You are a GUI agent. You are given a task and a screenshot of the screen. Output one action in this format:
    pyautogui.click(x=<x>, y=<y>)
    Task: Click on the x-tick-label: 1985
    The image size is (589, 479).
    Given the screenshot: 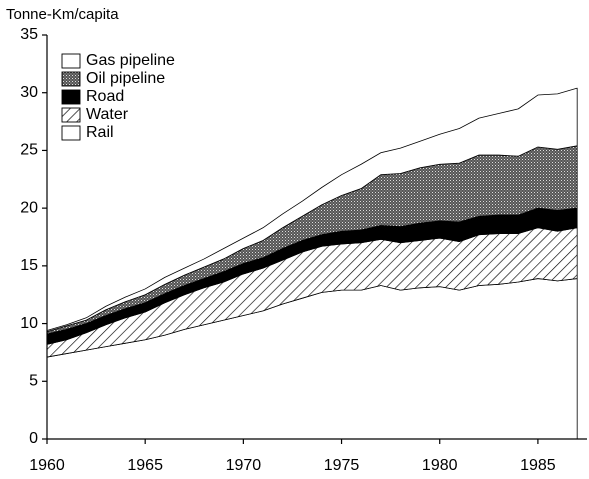 What is the action you would take?
    pyautogui.click(x=538, y=465)
    